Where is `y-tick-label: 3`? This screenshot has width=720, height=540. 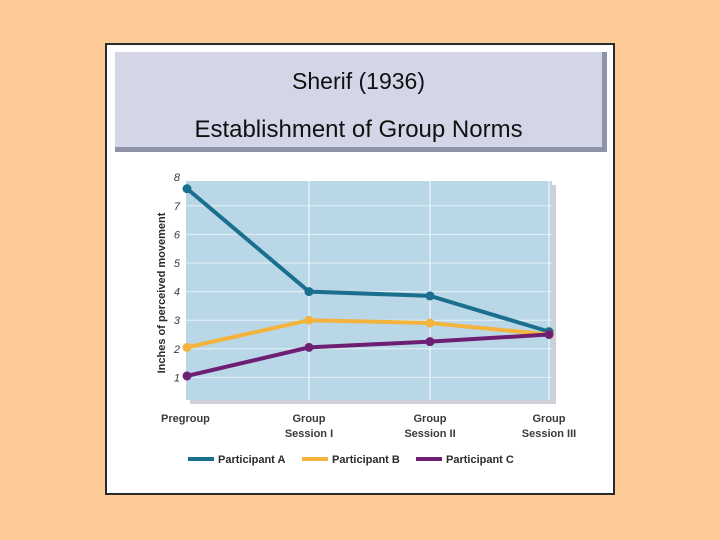
y-tick-label: 3 is located at coordinates (177, 321).